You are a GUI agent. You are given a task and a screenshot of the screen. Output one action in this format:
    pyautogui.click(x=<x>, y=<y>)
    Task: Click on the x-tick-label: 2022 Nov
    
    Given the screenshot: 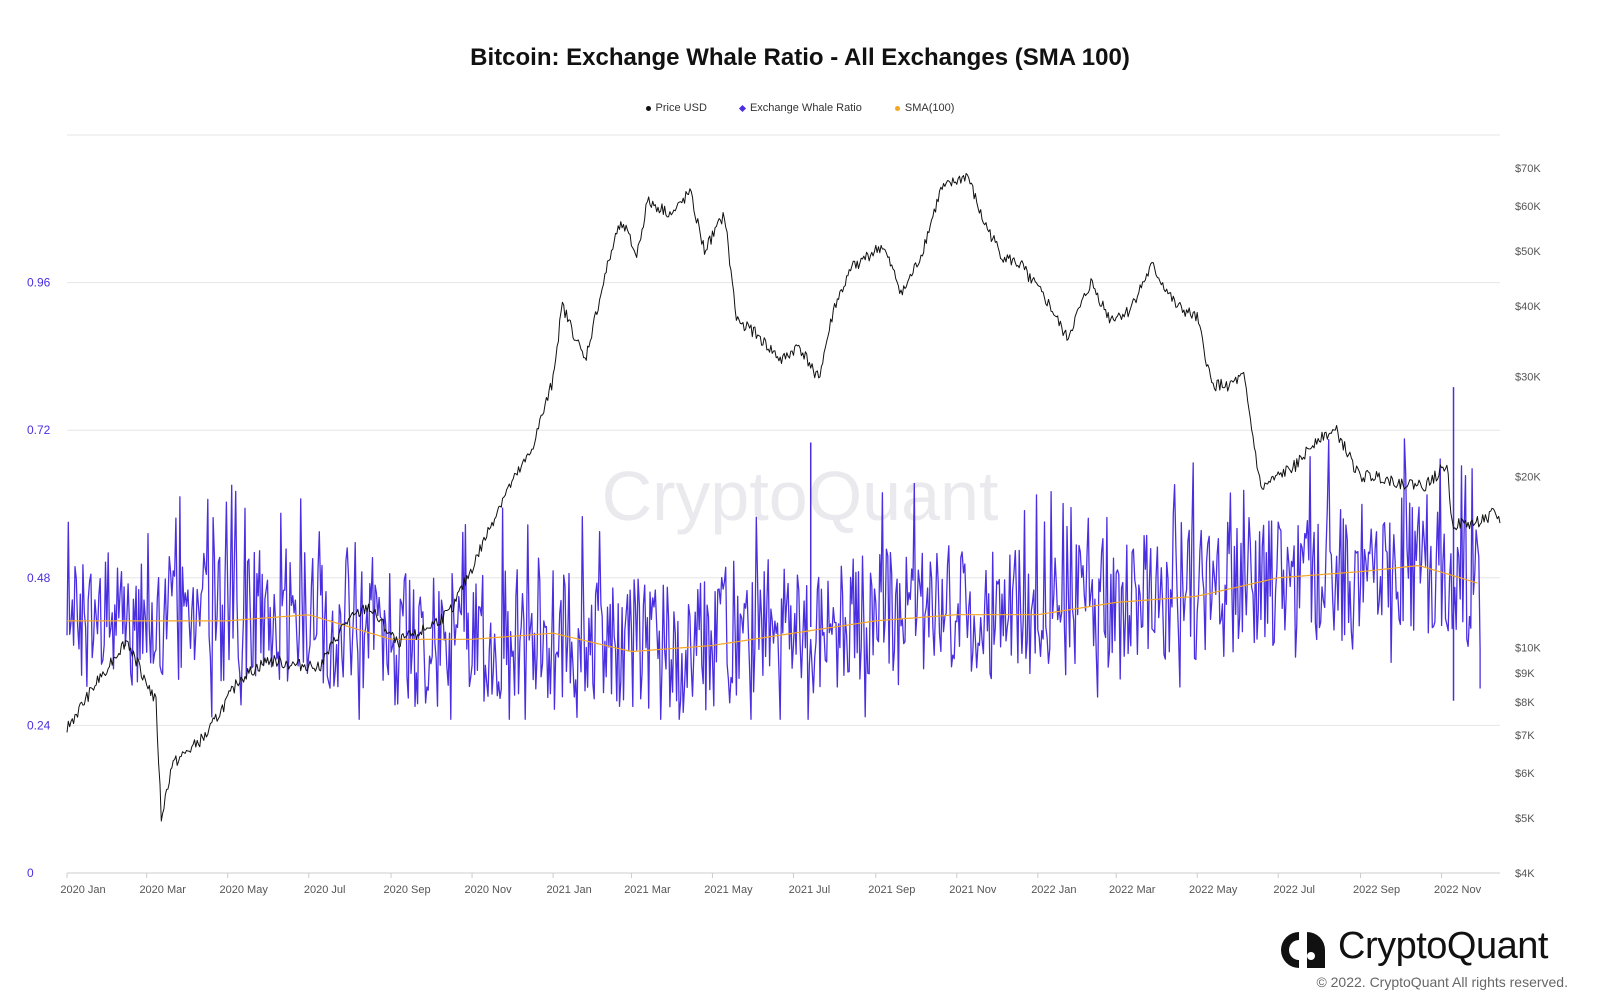 What is the action you would take?
    pyautogui.click(x=1458, y=890)
    